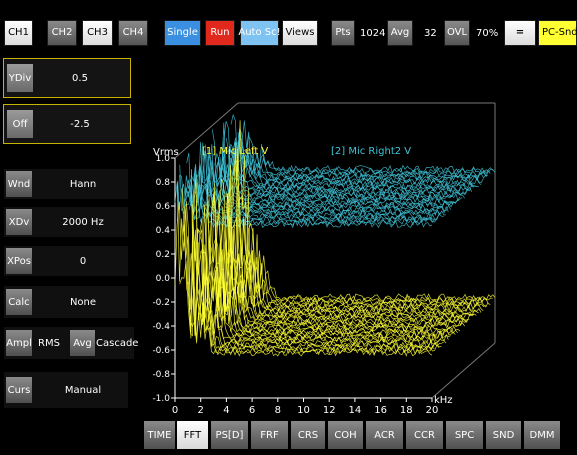 Image resolution: width=577 pixels, height=455 pixels. Describe the element at coordinates (371, 151) in the screenshot. I see `legend-series-2: [2] Mic Right2 V` at that location.